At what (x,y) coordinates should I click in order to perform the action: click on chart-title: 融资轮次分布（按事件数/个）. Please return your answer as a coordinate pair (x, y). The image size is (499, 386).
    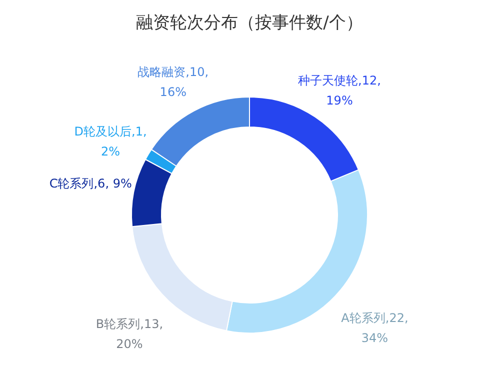
    Looking at the image, I should click on (249, 23).